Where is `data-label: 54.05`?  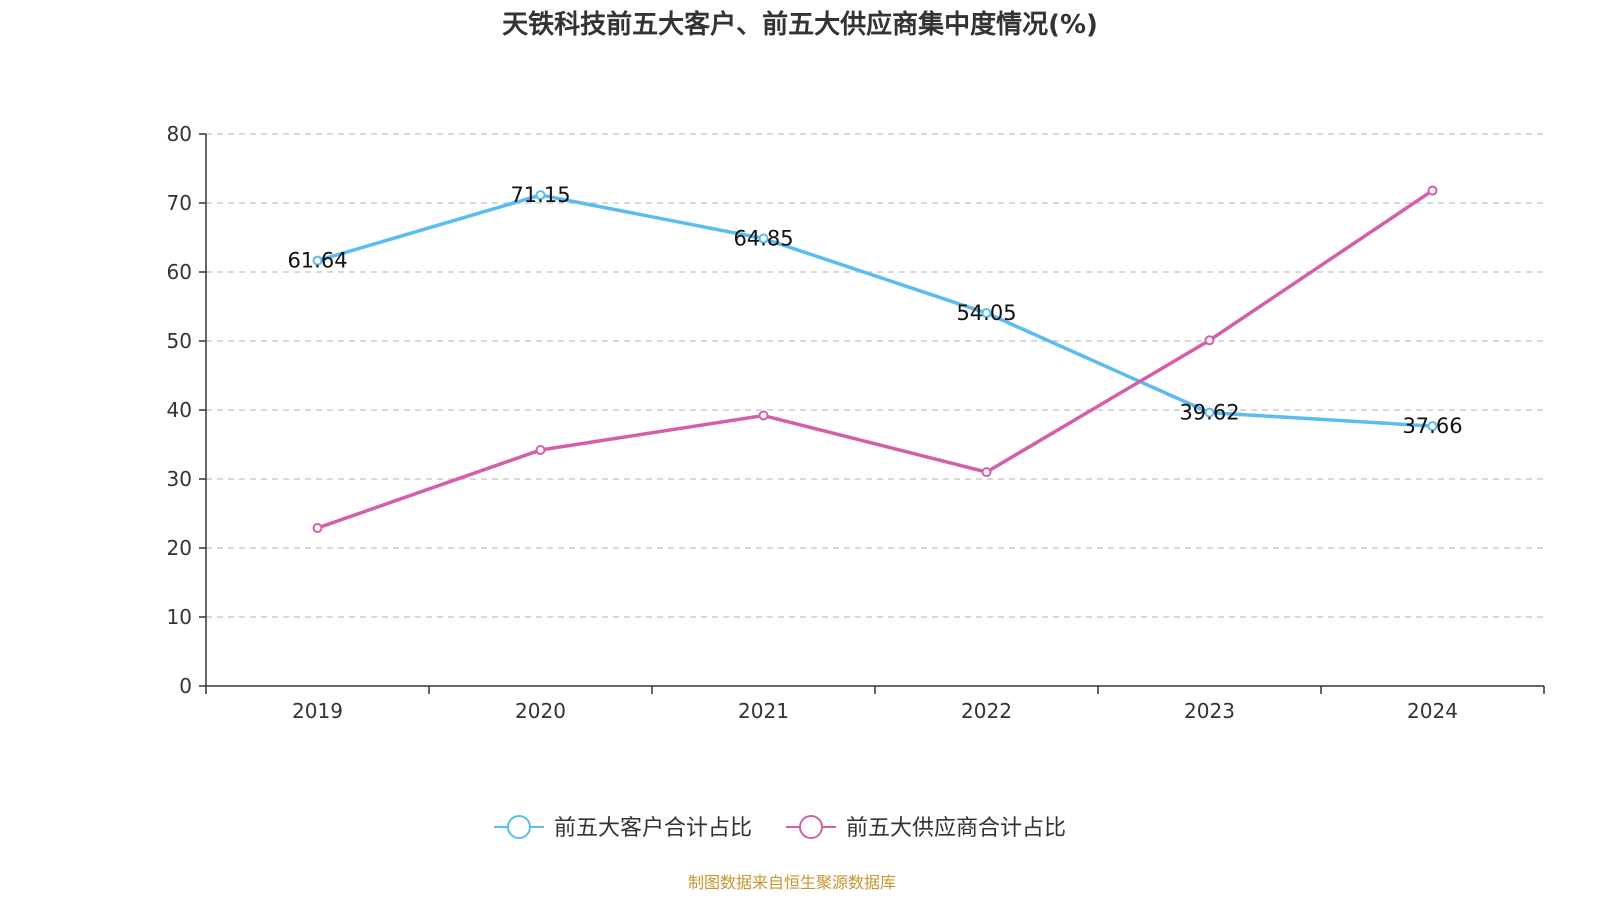
data-label: 54.05 is located at coordinates (986, 313).